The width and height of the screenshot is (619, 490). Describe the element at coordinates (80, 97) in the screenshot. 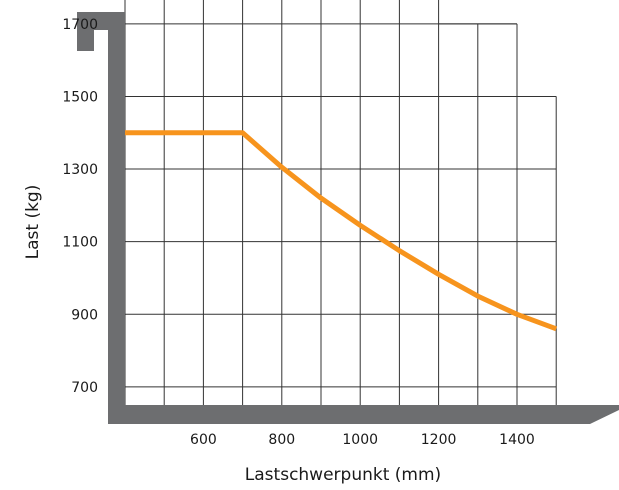

I see `y-tick-label: 1500` at that location.